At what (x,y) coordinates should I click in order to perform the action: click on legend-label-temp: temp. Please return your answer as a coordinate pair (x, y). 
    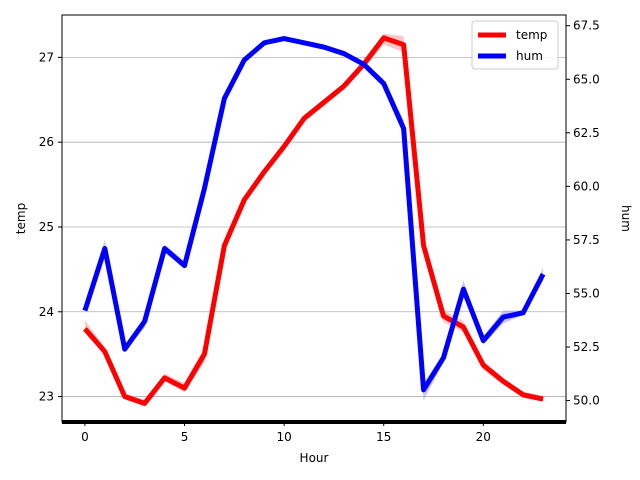
    Looking at the image, I should click on (531, 35).